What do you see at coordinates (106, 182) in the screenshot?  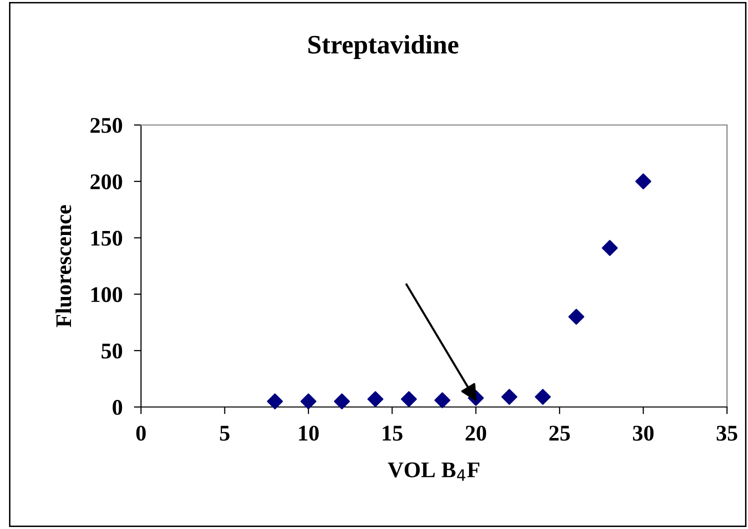 I see `y-tick-label: 200` at bounding box center [106, 182].